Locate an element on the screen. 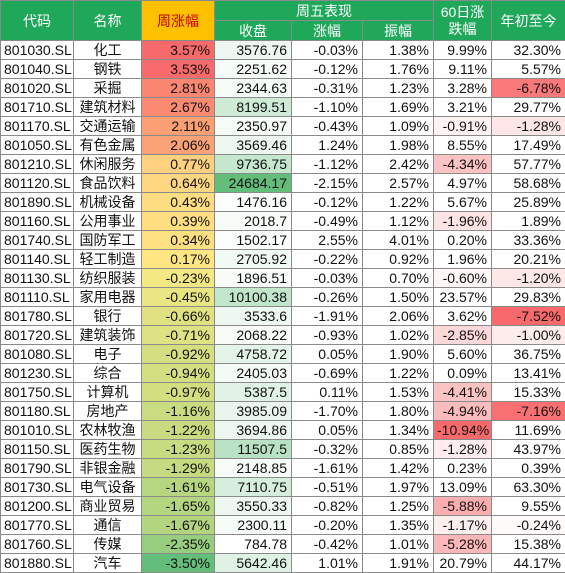 The width and height of the screenshot is (565, 573). cell-ytd: 15.33% is located at coordinates (528, 392).